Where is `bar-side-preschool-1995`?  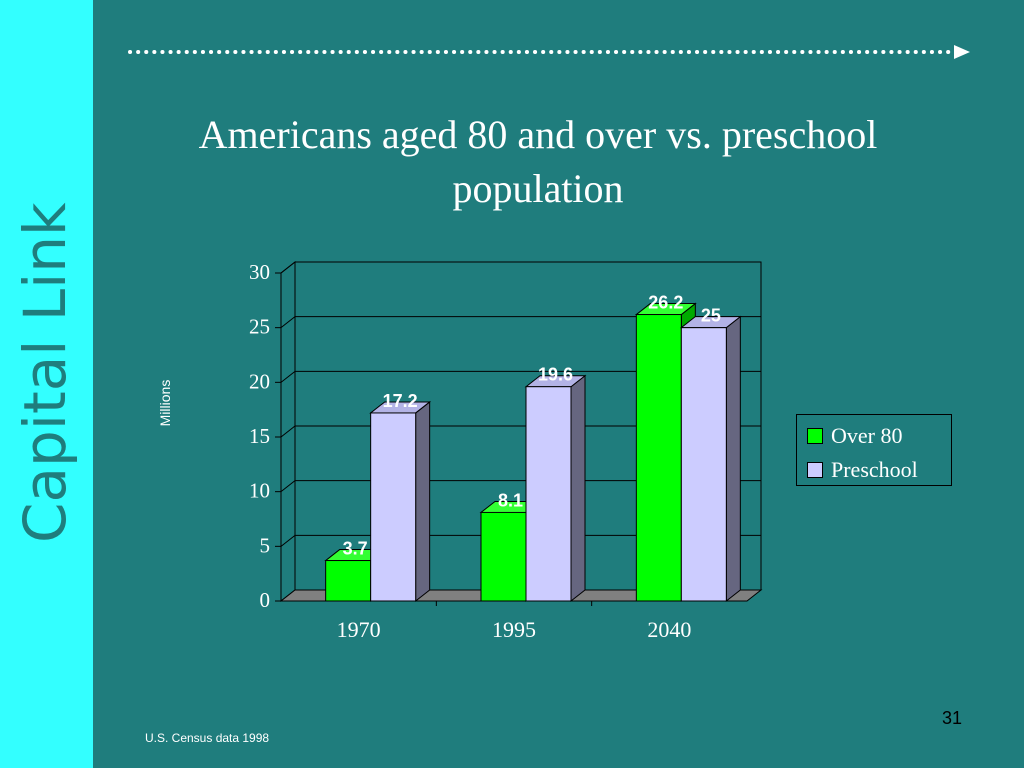
bar-side-preschool-1995 is located at coordinates (578, 488).